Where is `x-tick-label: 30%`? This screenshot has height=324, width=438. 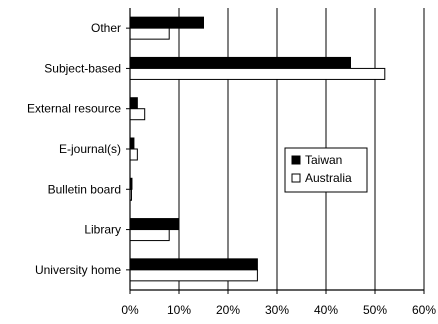
x-tick-label: 30% is located at coordinates (277, 310).